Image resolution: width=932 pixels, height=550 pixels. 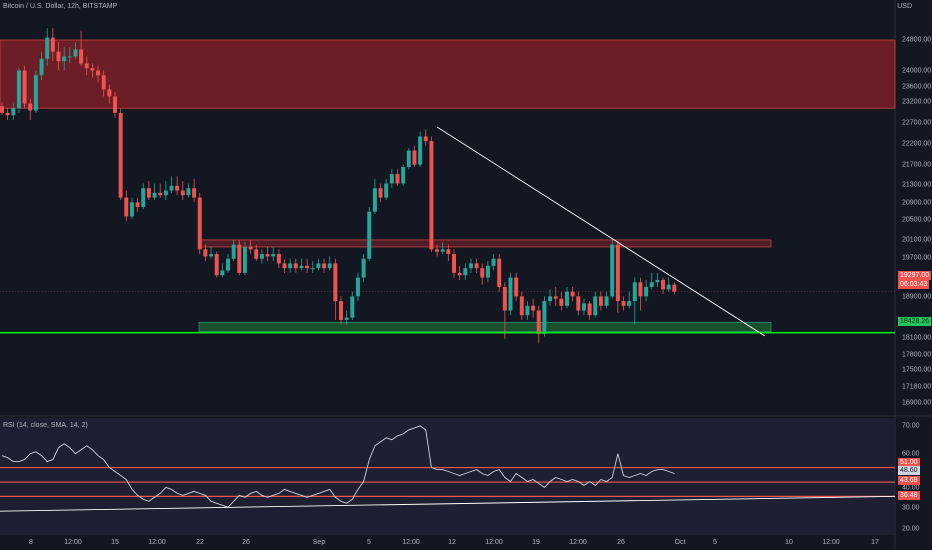 What do you see at coordinates (909, 480) in the screenshot?
I see `rsi-level-tag: 43.69` at bounding box center [909, 480].